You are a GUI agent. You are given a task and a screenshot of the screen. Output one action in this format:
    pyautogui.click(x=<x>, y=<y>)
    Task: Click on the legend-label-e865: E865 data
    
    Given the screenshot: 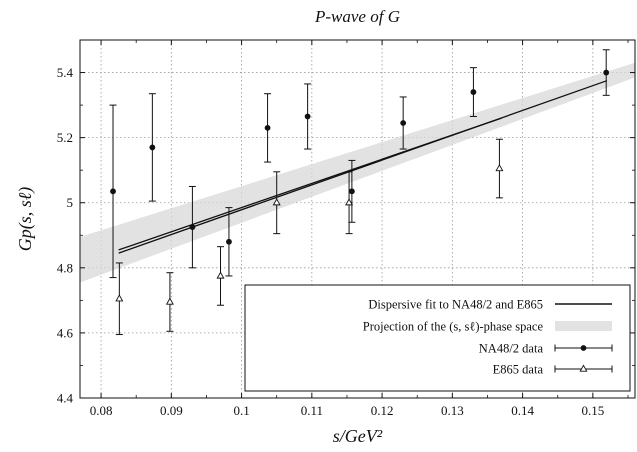 What is the action you would take?
    pyautogui.click(x=518, y=370)
    